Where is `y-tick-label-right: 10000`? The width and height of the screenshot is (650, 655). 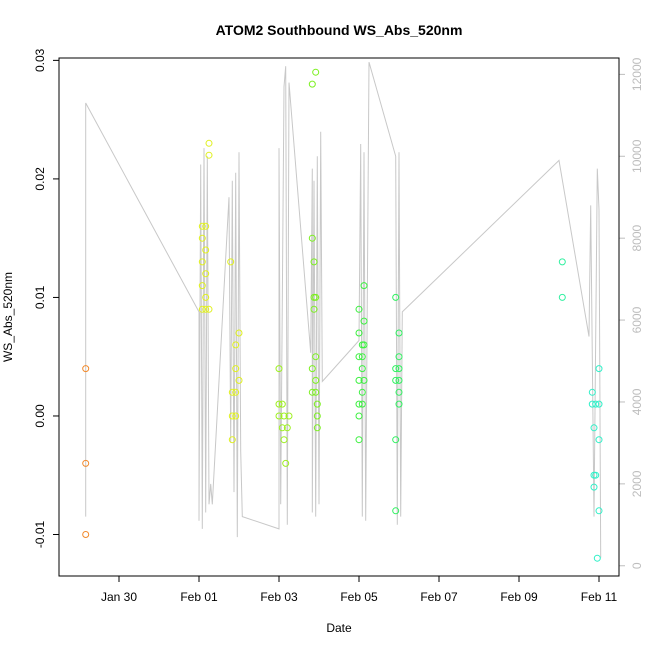 y-tick-label-right: 10000 is located at coordinates (637, 156).